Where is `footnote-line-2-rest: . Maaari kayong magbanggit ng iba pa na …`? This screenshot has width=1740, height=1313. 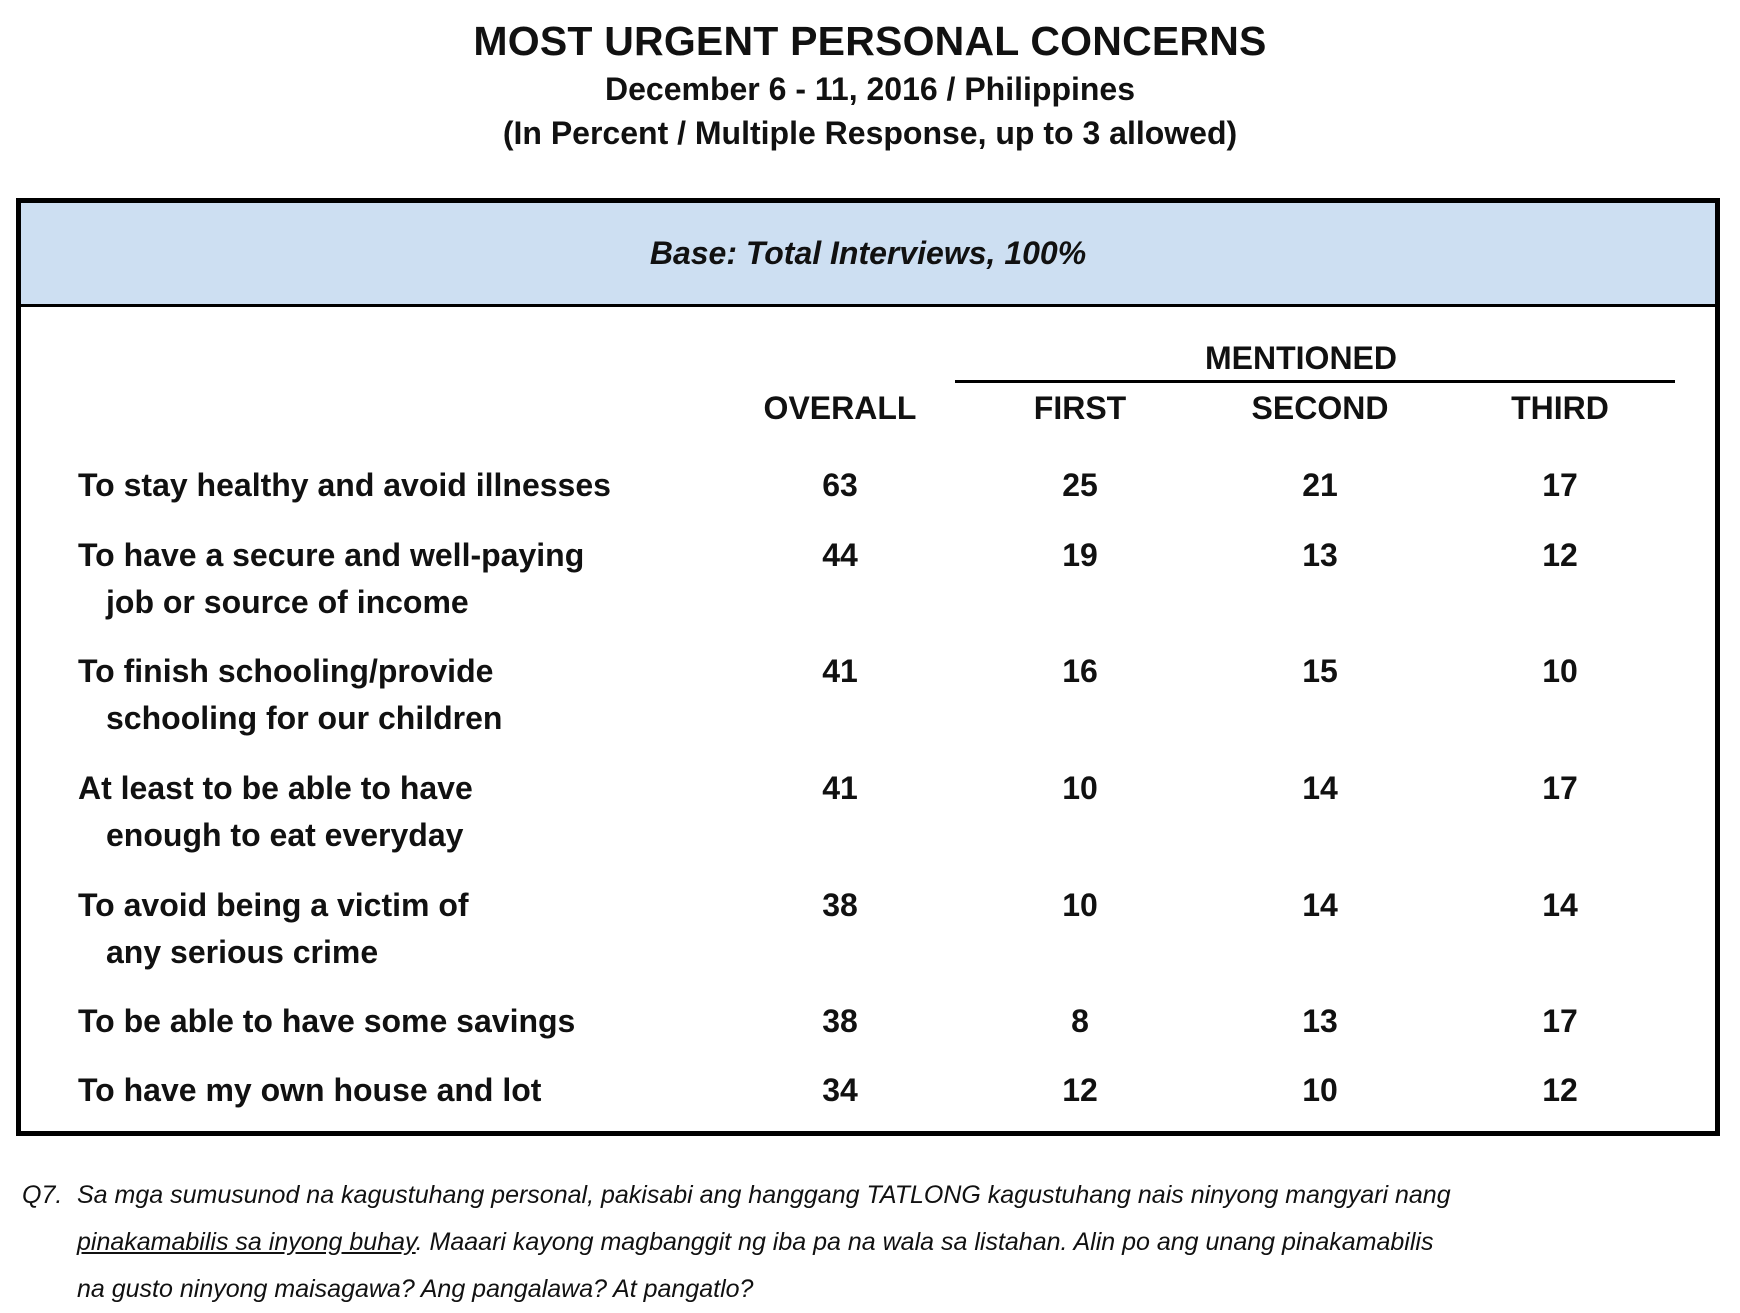
footnote-line-2-rest: . Maaari kayong magbanggit ng iba pa na … is located at coordinates (924, 1242).